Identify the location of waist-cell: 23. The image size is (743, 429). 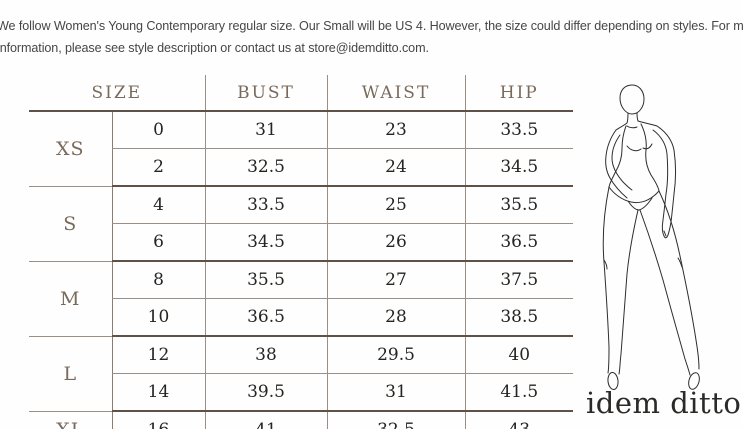
(395, 130).